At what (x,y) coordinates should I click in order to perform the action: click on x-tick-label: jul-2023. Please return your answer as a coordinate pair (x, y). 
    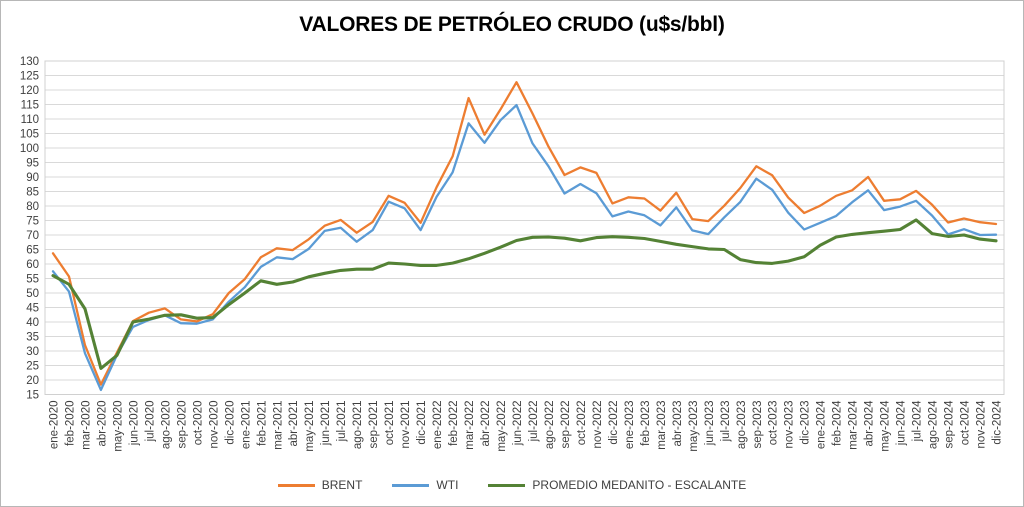
    Looking at the image, I should click on (726, 422).